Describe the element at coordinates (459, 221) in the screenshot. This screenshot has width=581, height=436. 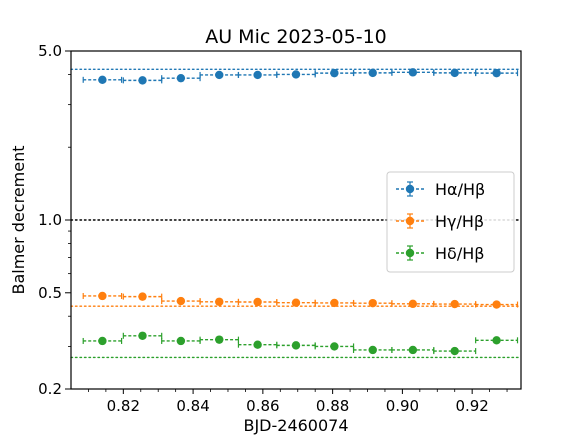
I see `legend-label: Hγ/Hβ` at that location.